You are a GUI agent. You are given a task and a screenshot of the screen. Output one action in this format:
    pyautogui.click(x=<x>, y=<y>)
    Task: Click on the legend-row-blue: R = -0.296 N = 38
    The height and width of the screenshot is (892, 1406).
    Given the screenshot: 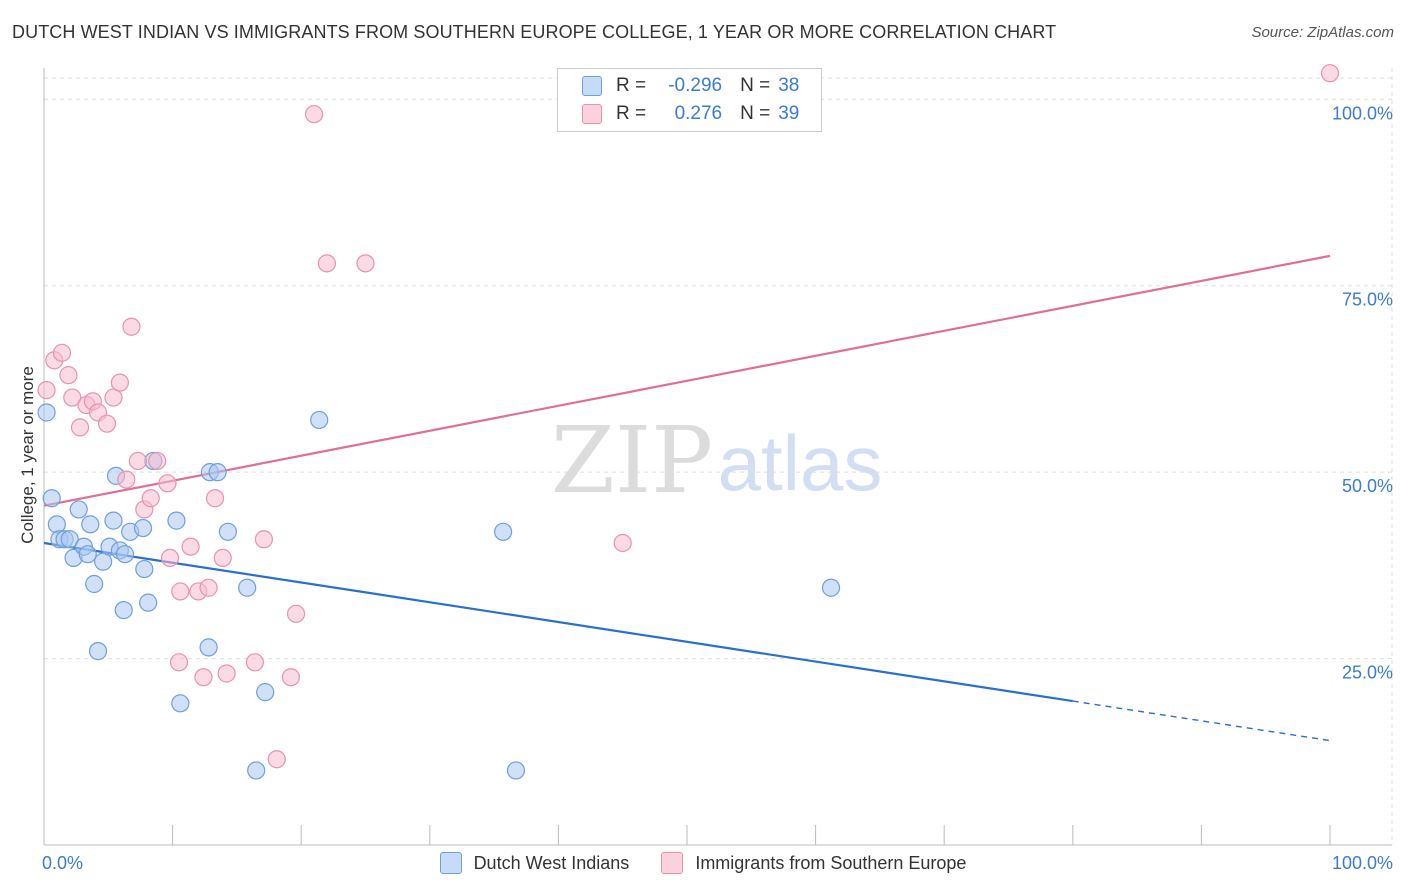 What is the action you would take?
    pyautogui.click(x=690, y=86)
    